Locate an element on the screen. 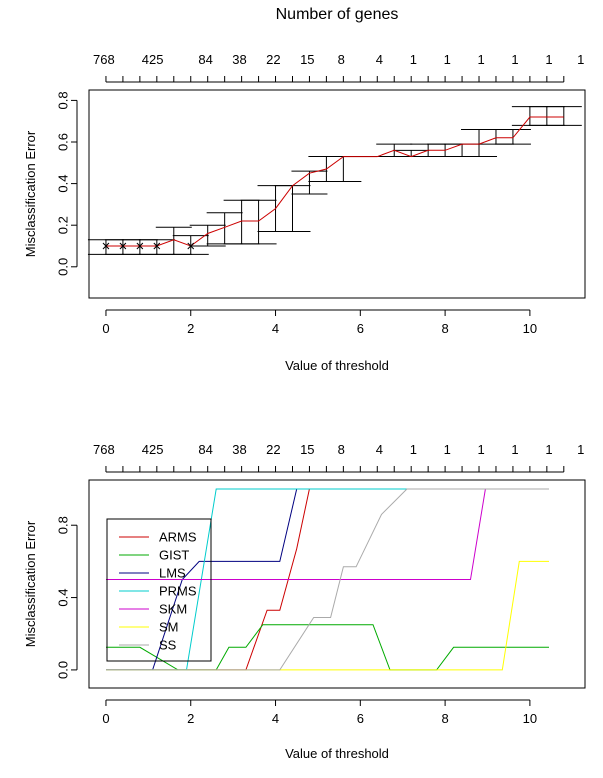 The width and height of the screenshot is (603, 778). legend-label-prms: PRMS is located at coordinates (178, 591).